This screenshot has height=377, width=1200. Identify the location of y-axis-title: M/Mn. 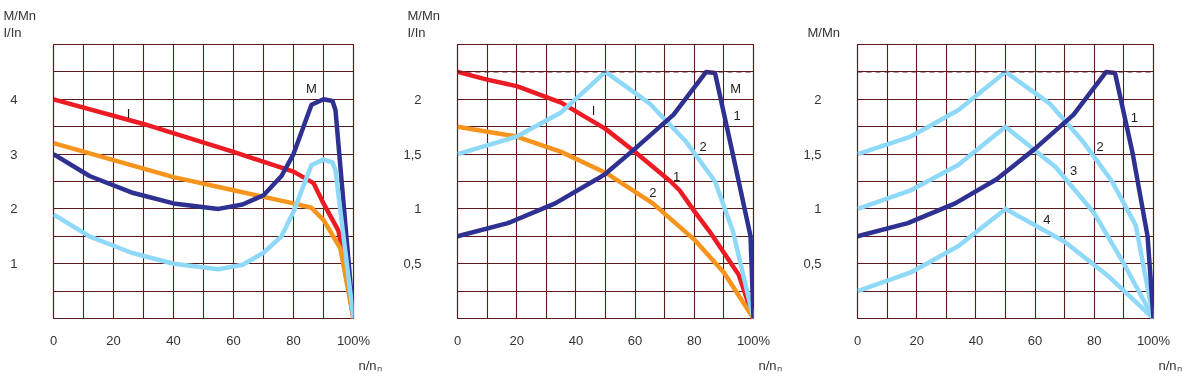
(823, 32).